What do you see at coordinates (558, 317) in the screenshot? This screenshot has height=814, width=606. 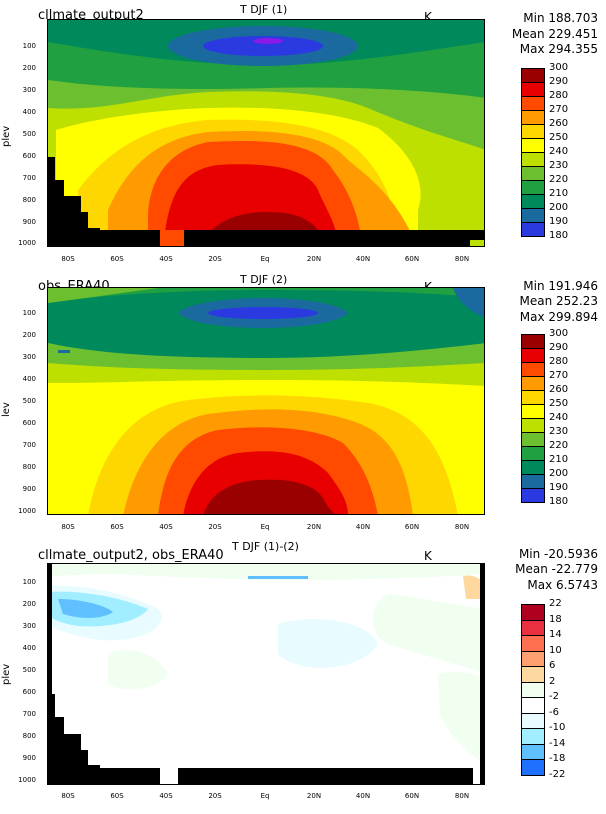 I see `max-stat: Max 299.894` at bounding box center [558, 317].